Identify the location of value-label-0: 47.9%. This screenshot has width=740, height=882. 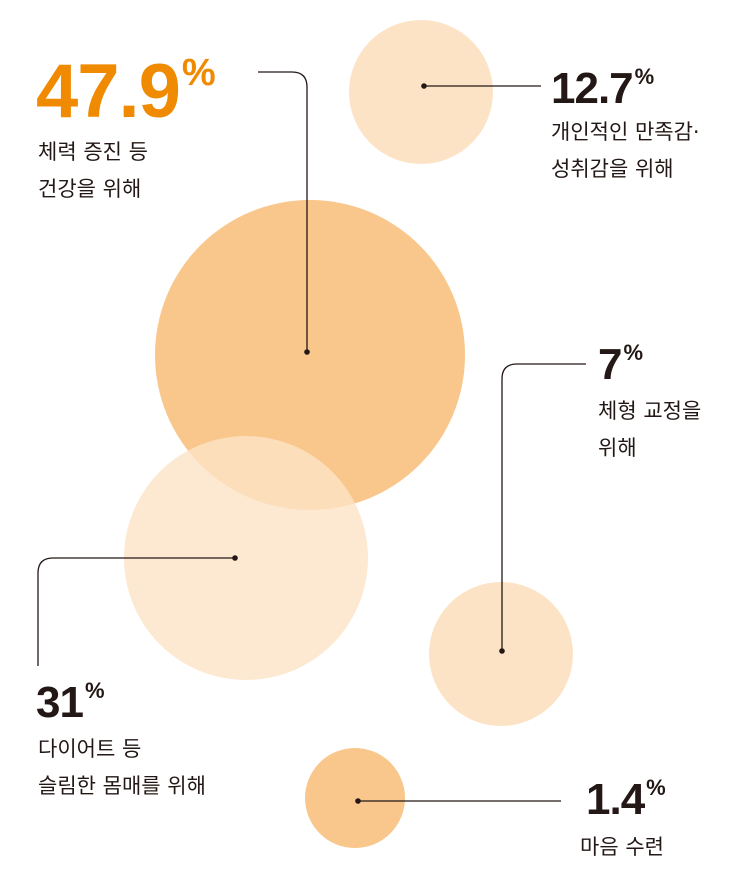
(126, 91).